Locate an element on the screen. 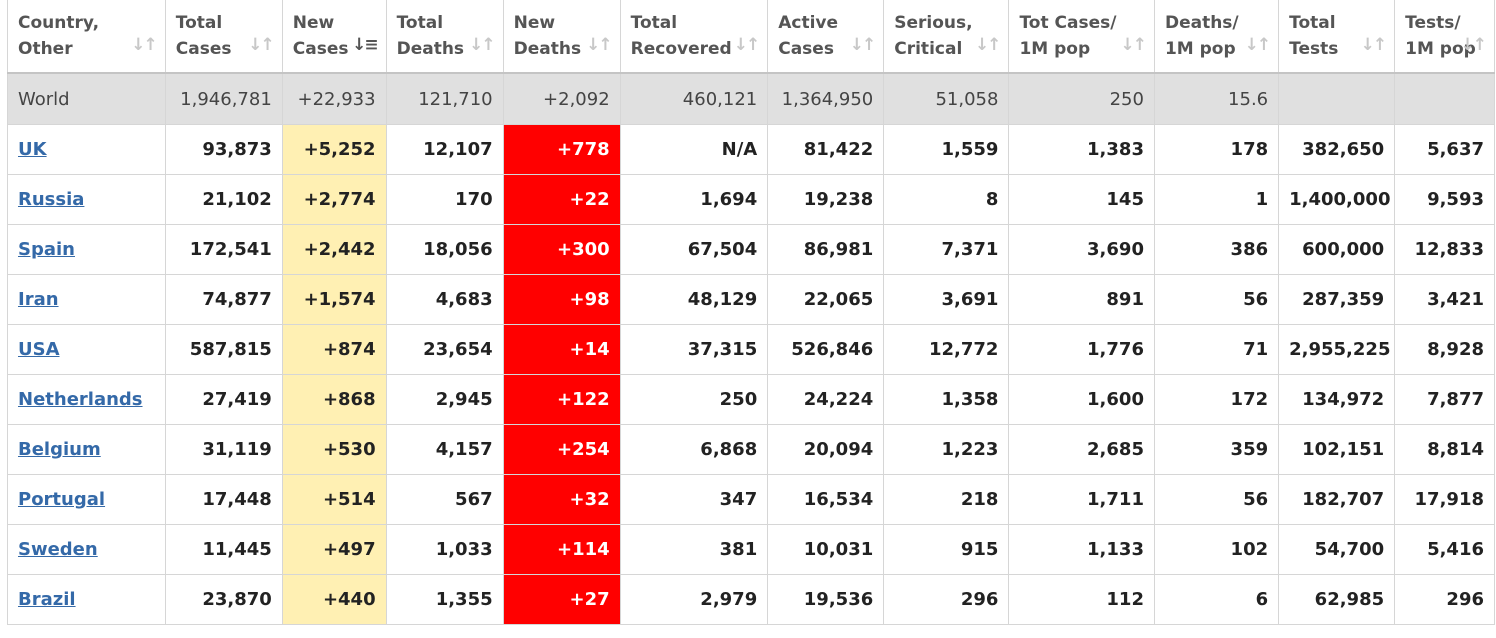 Image resolution: width=1496 pixels, height=638 pixels. country-link: UK is located at coordinates (32, 149).